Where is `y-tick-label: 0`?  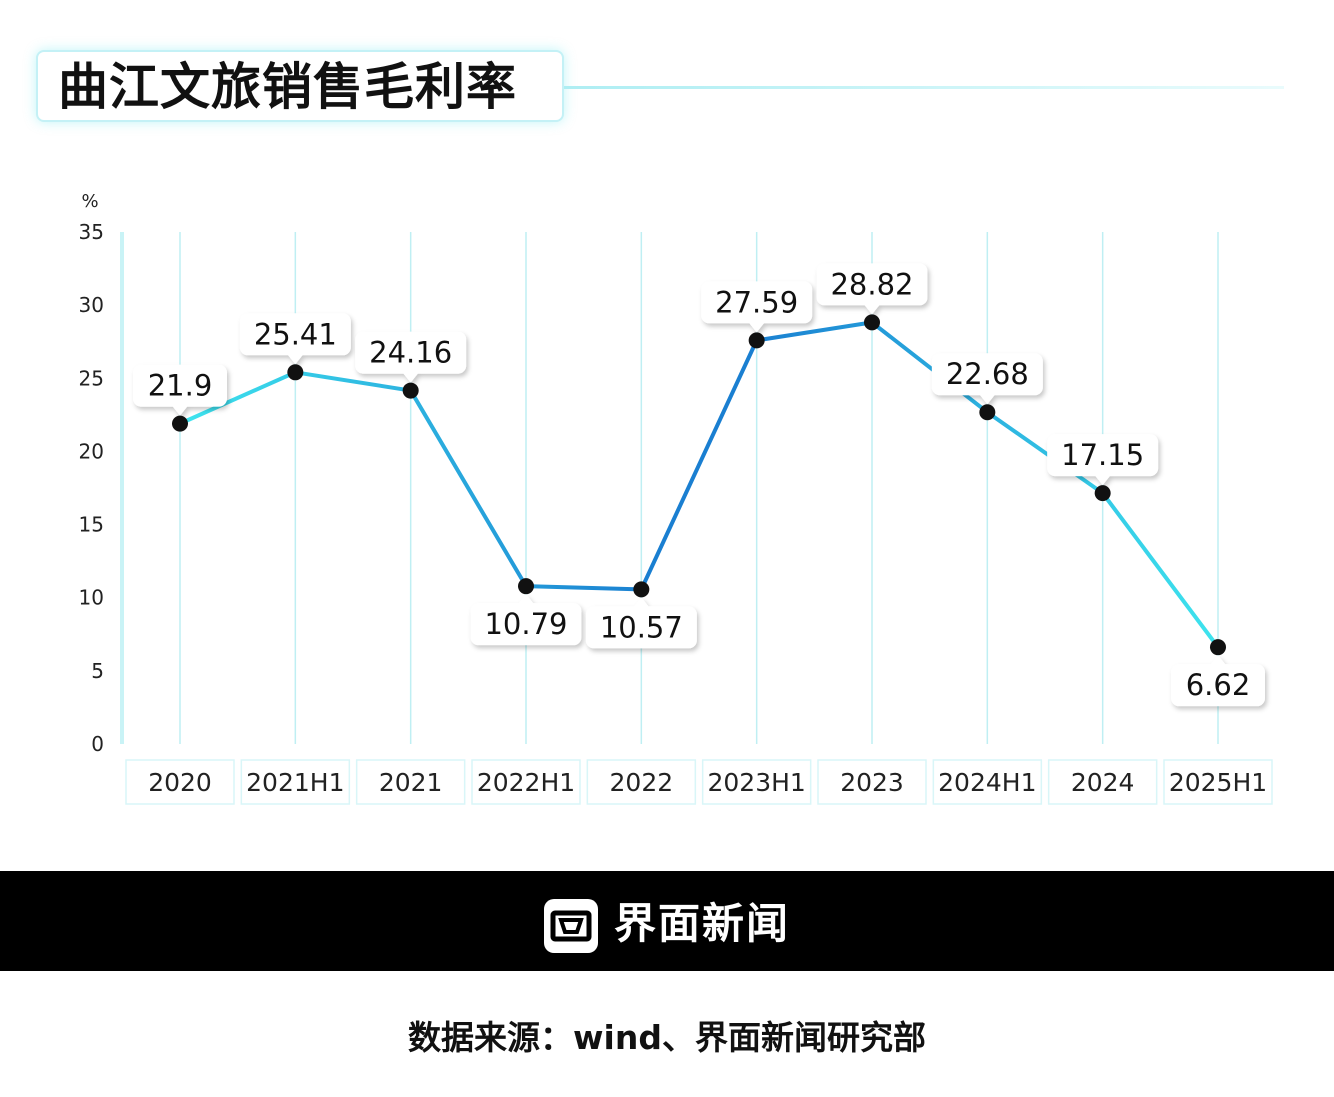 y-tick-label: 0 is located at coordinates (97, 744).